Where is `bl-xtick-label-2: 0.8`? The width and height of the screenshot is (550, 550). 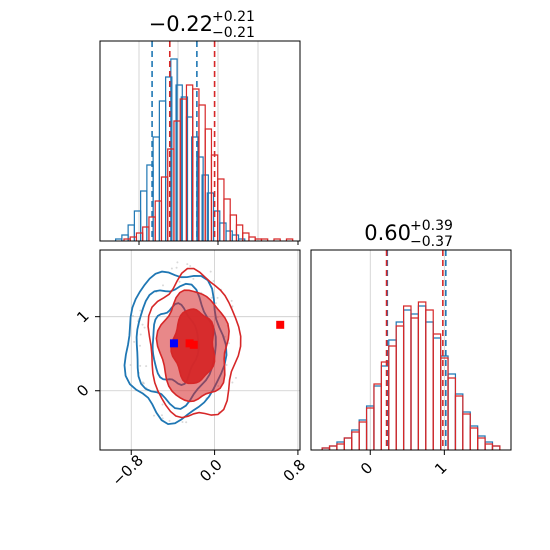
bl-xtick-label-2: 0.8 is located at coordinates (295, 471).